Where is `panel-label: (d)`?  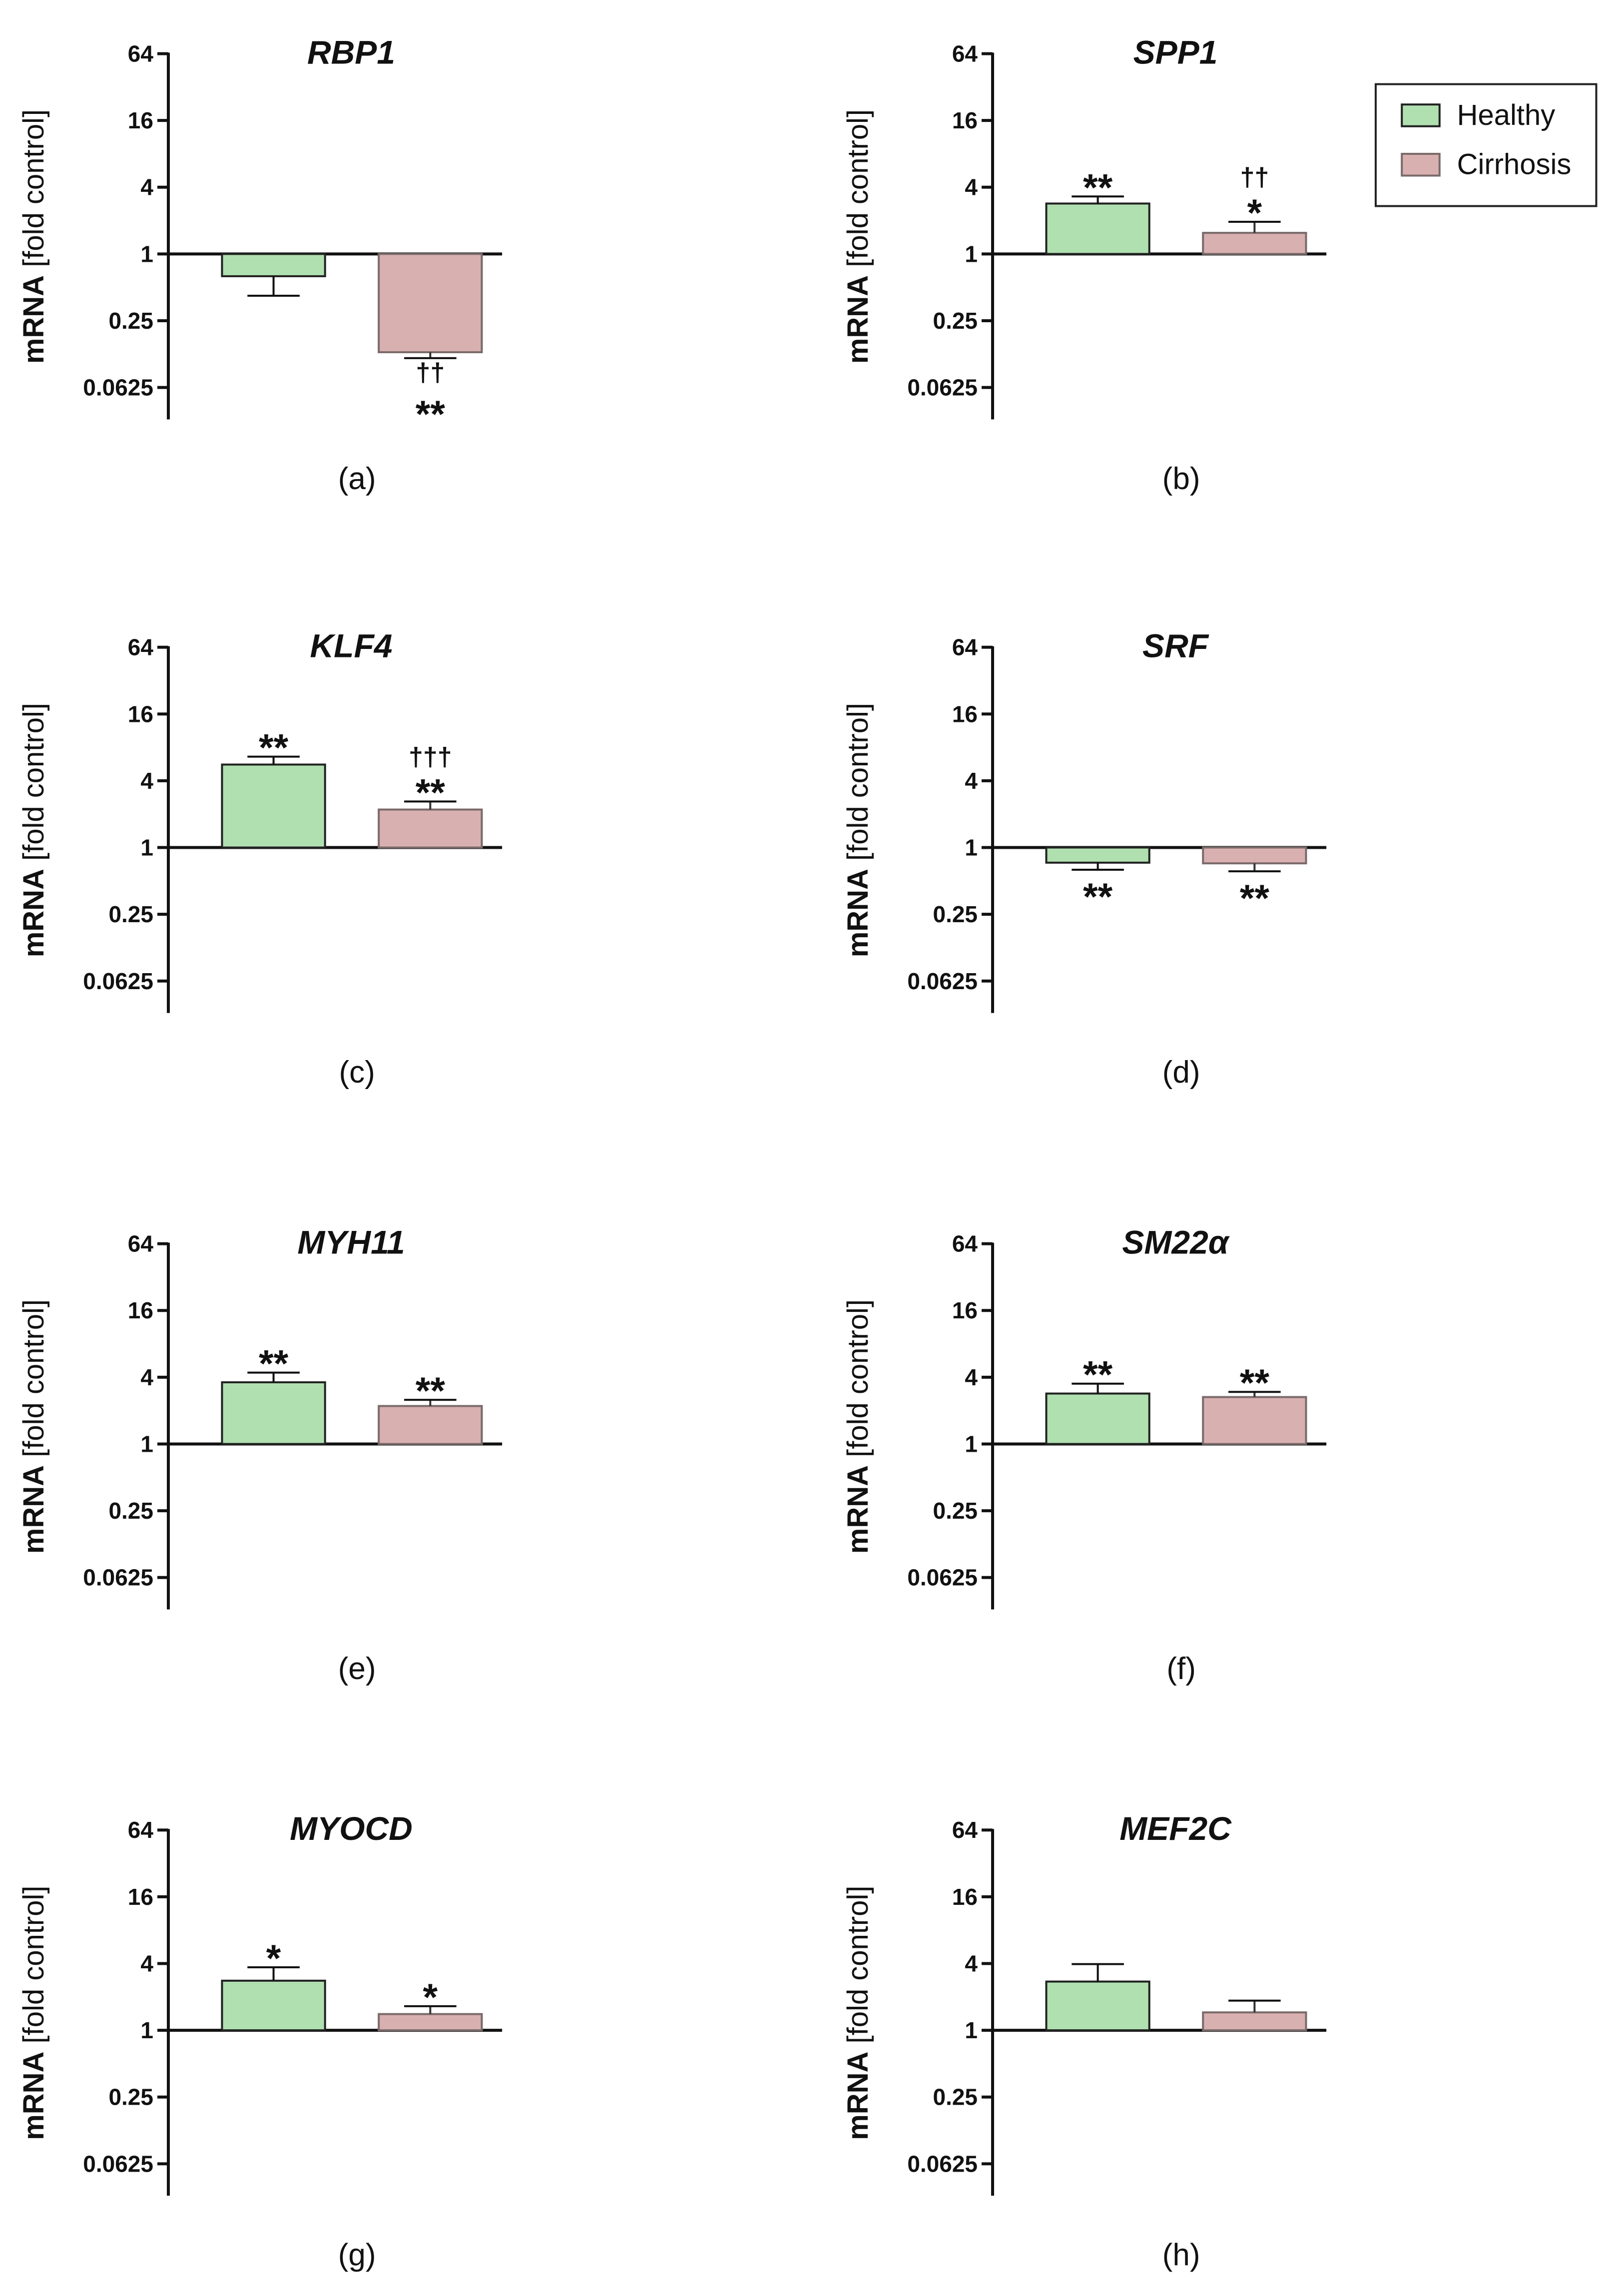
panel-label: (d) is located at coordinates (1181, 1072).